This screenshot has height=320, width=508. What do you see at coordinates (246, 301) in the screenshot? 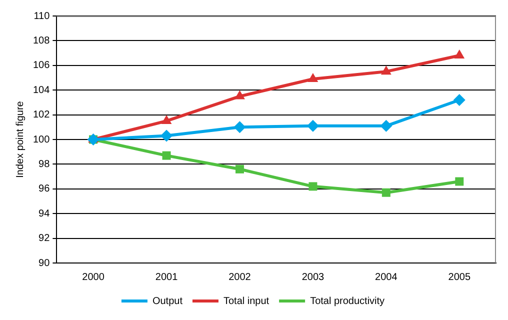
I see `legend-label: Total input` at bounding box center [246, 301].